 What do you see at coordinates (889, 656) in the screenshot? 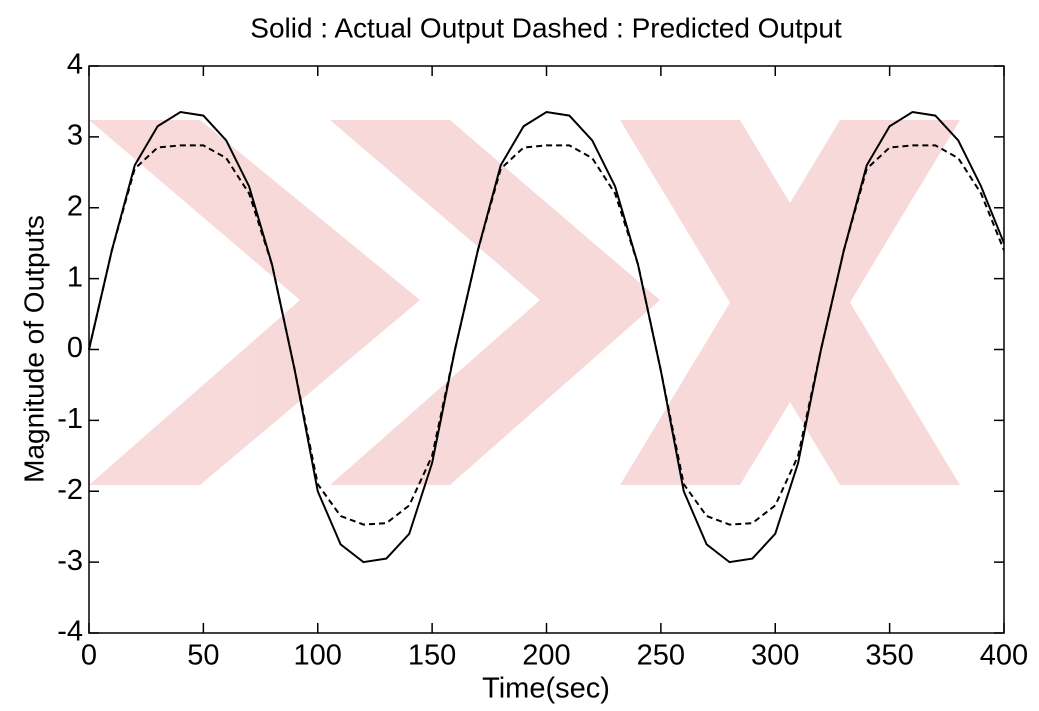
I see `x-tick-label: 350` at bounding box center [889, 656].